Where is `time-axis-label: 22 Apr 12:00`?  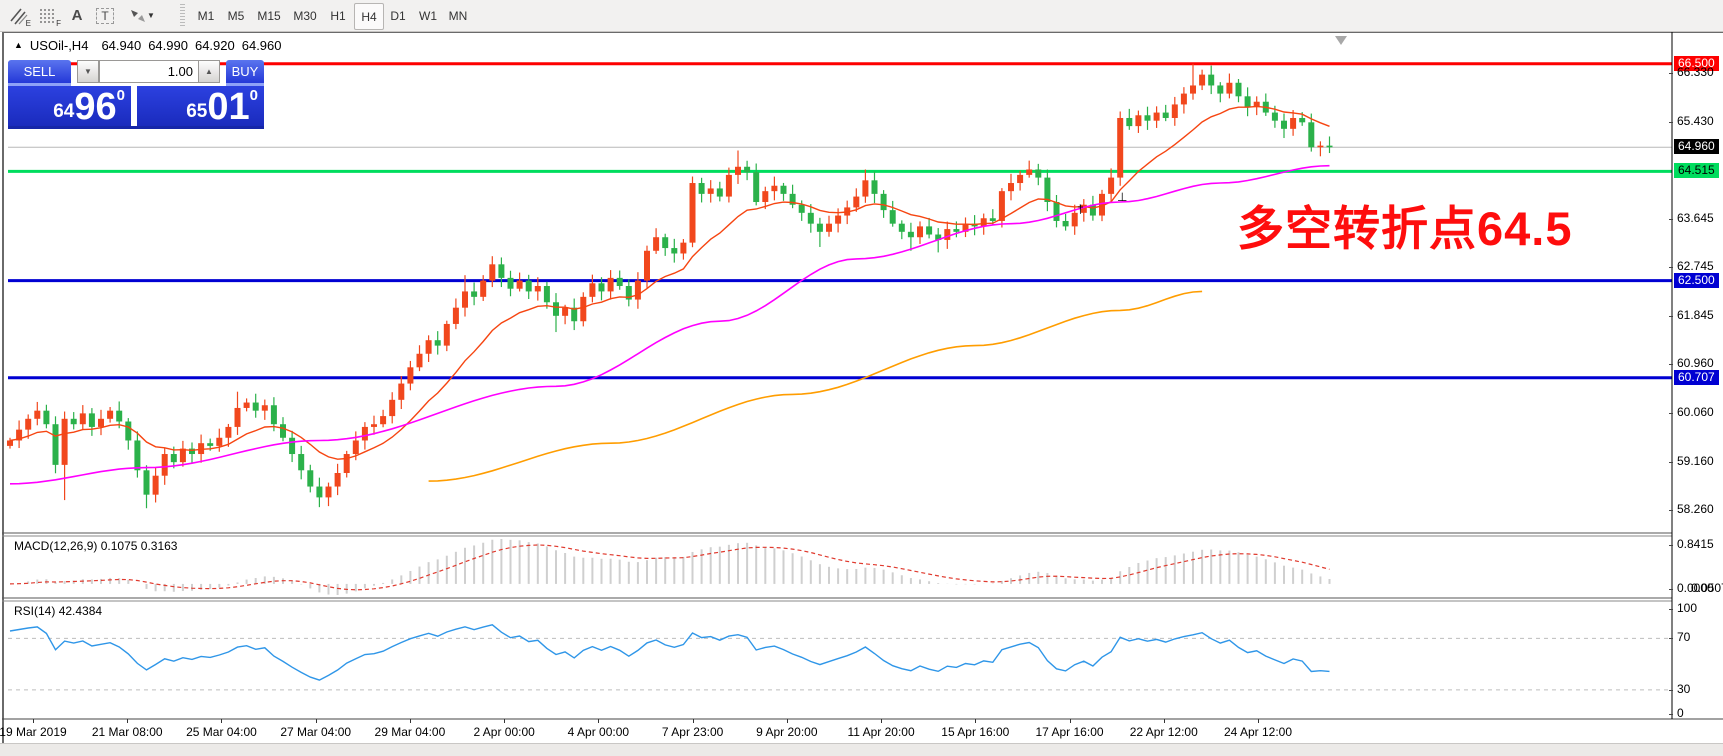
time-axis-label: 22 Apr 12:00 is located at coordinates (1163, 732).